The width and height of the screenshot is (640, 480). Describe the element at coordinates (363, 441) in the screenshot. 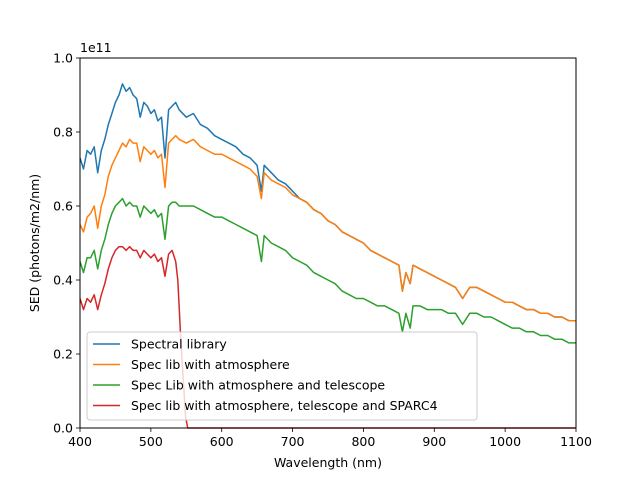

I see `x-tick-label: 800` at that location.